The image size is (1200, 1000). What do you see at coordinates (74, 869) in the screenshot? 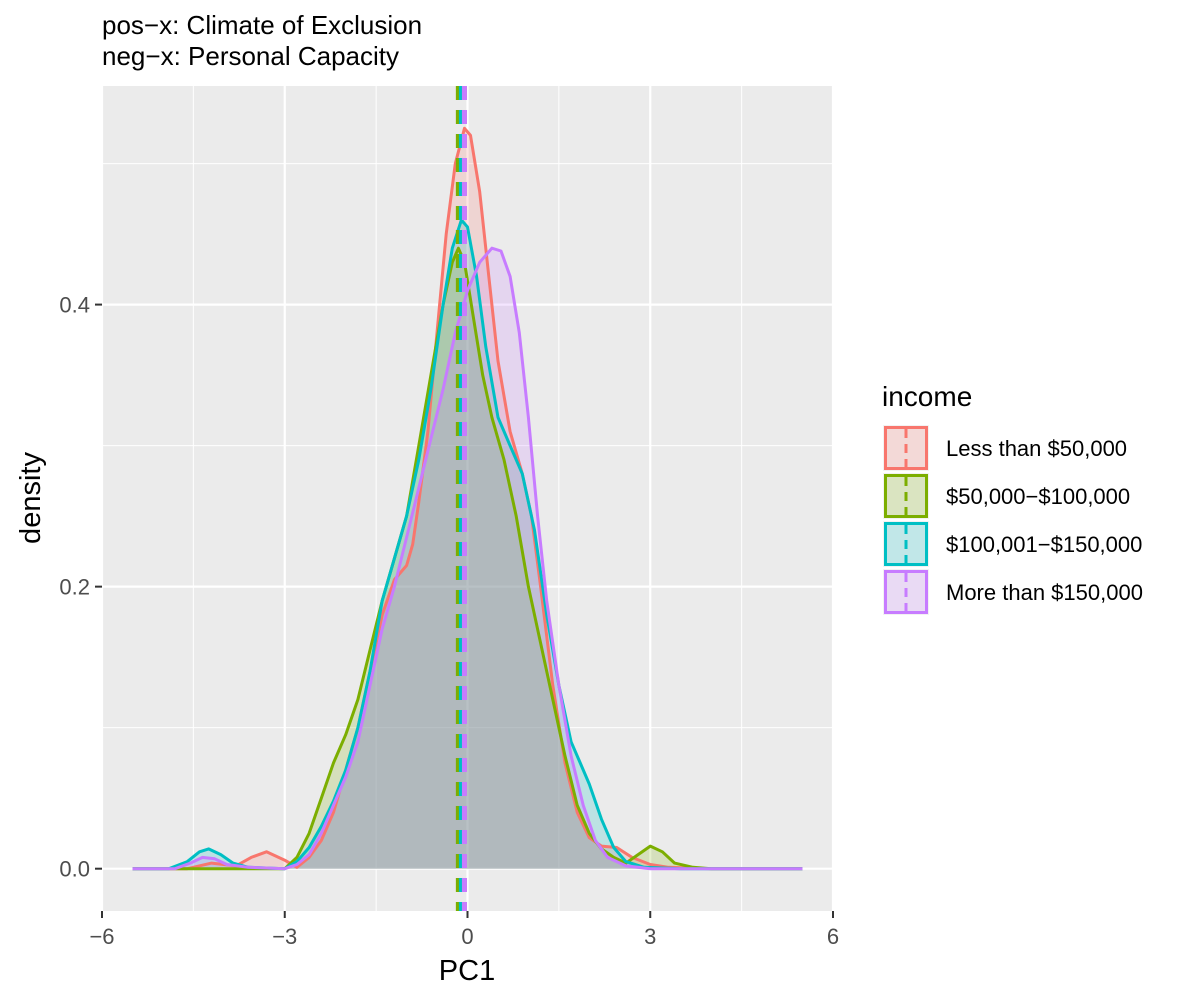
I see `y-tick-label: 0.0` at bounding box center [74, 869].